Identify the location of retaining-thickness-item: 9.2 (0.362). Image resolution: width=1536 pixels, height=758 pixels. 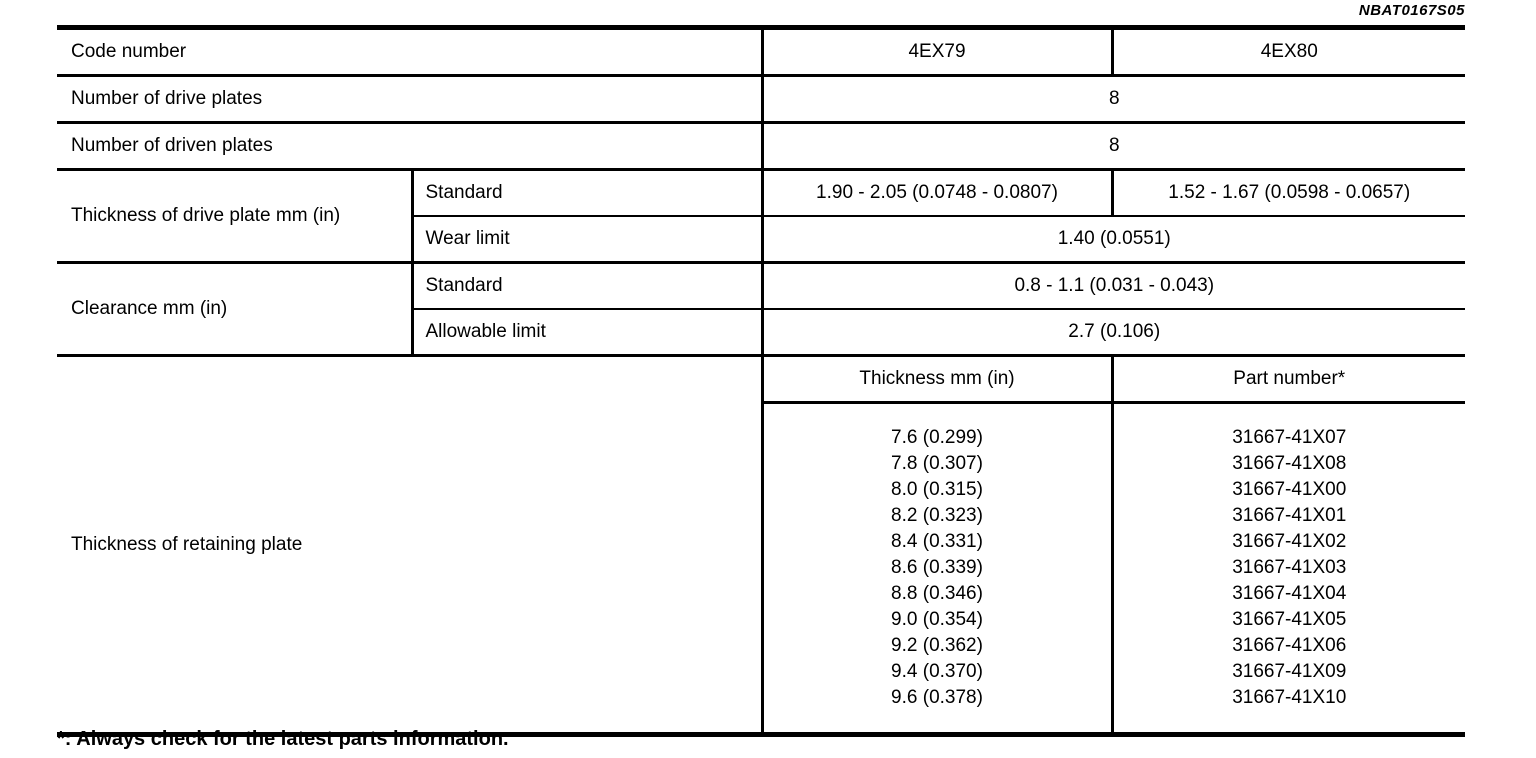
(937, 645).